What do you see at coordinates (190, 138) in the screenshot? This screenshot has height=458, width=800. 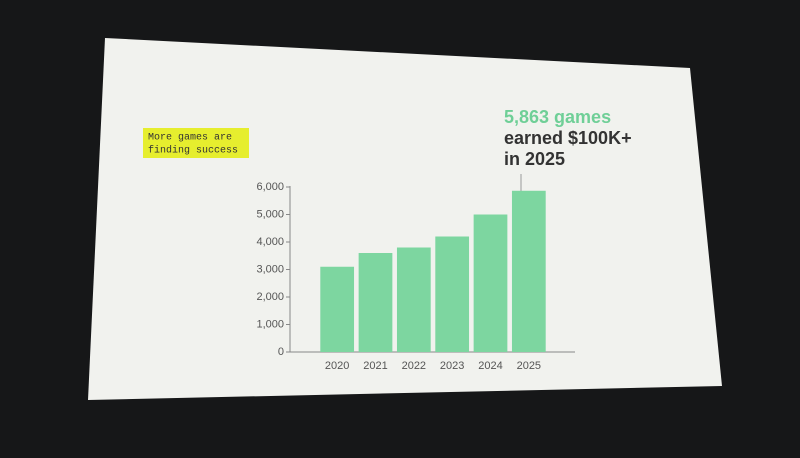 I see `callout-line: More games are` at bounding box center [190, 138].